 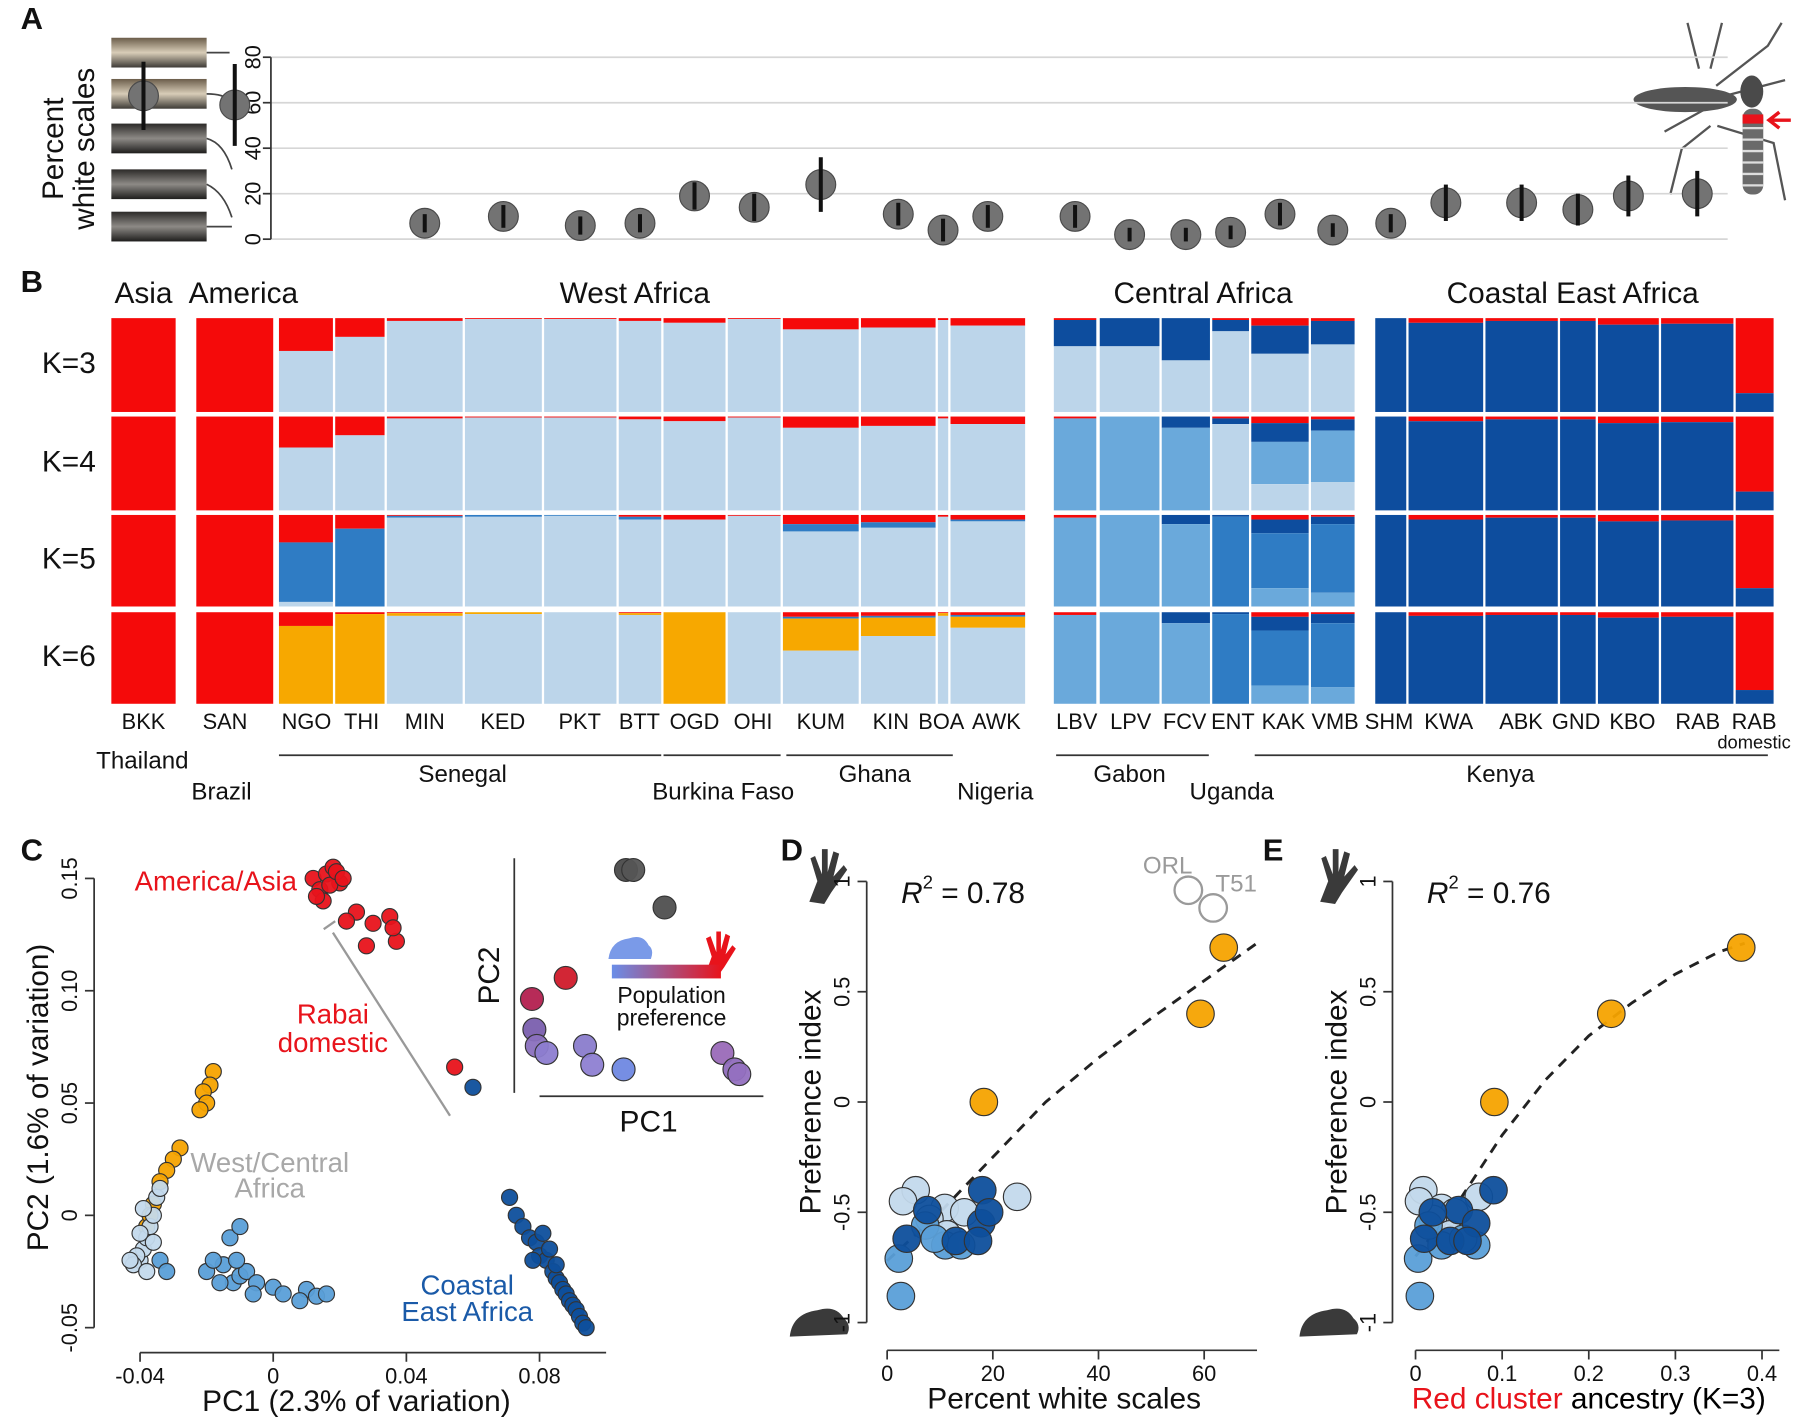 What do you see at coordinates (1675, 1373) in the screenshot?
I see `x-tick-label: 0.3` at bounding box center [1675, 1373].